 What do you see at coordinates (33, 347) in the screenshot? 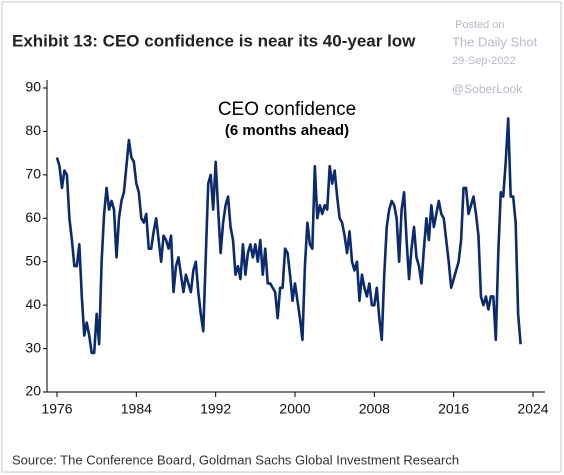
I see `y-tick-label: 30` at bounding box center [33, 347].